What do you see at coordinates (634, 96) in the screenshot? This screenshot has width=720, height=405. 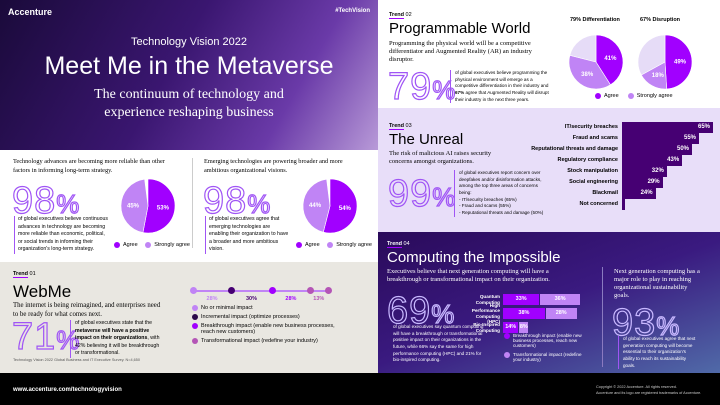 I see `programmable-legend: Agree Strongly agree` at bounding box center [634, 96].